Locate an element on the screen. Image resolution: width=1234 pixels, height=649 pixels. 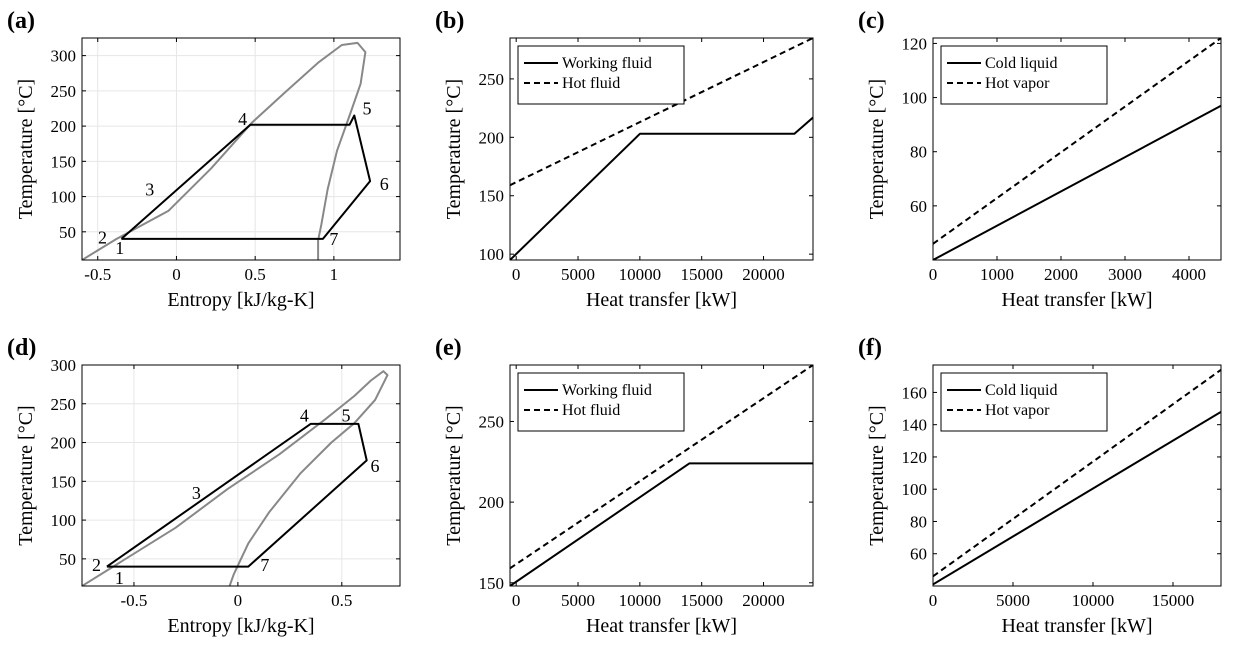
panel-b-ytick-label: 250 is located at coordinates (492, 79).